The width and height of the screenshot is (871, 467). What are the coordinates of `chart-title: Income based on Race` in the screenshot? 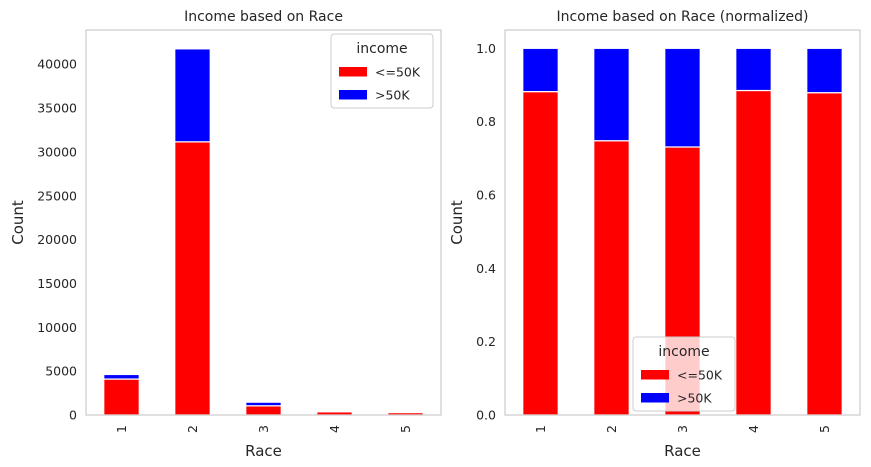 It's located at (263, 17).